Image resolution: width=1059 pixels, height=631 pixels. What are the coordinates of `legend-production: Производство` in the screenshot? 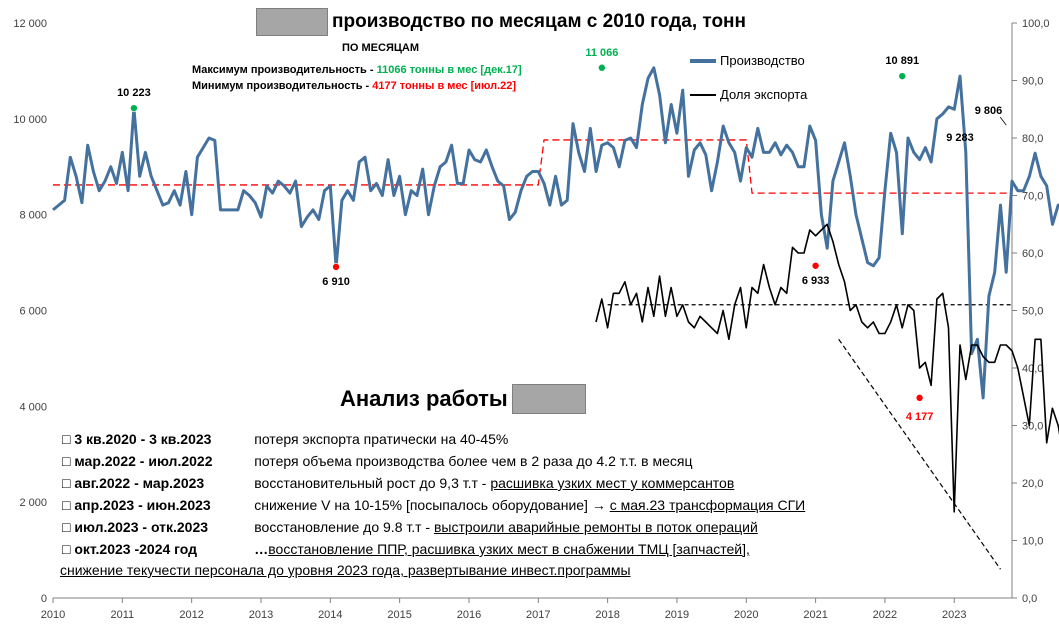 It's located at (747, 60).